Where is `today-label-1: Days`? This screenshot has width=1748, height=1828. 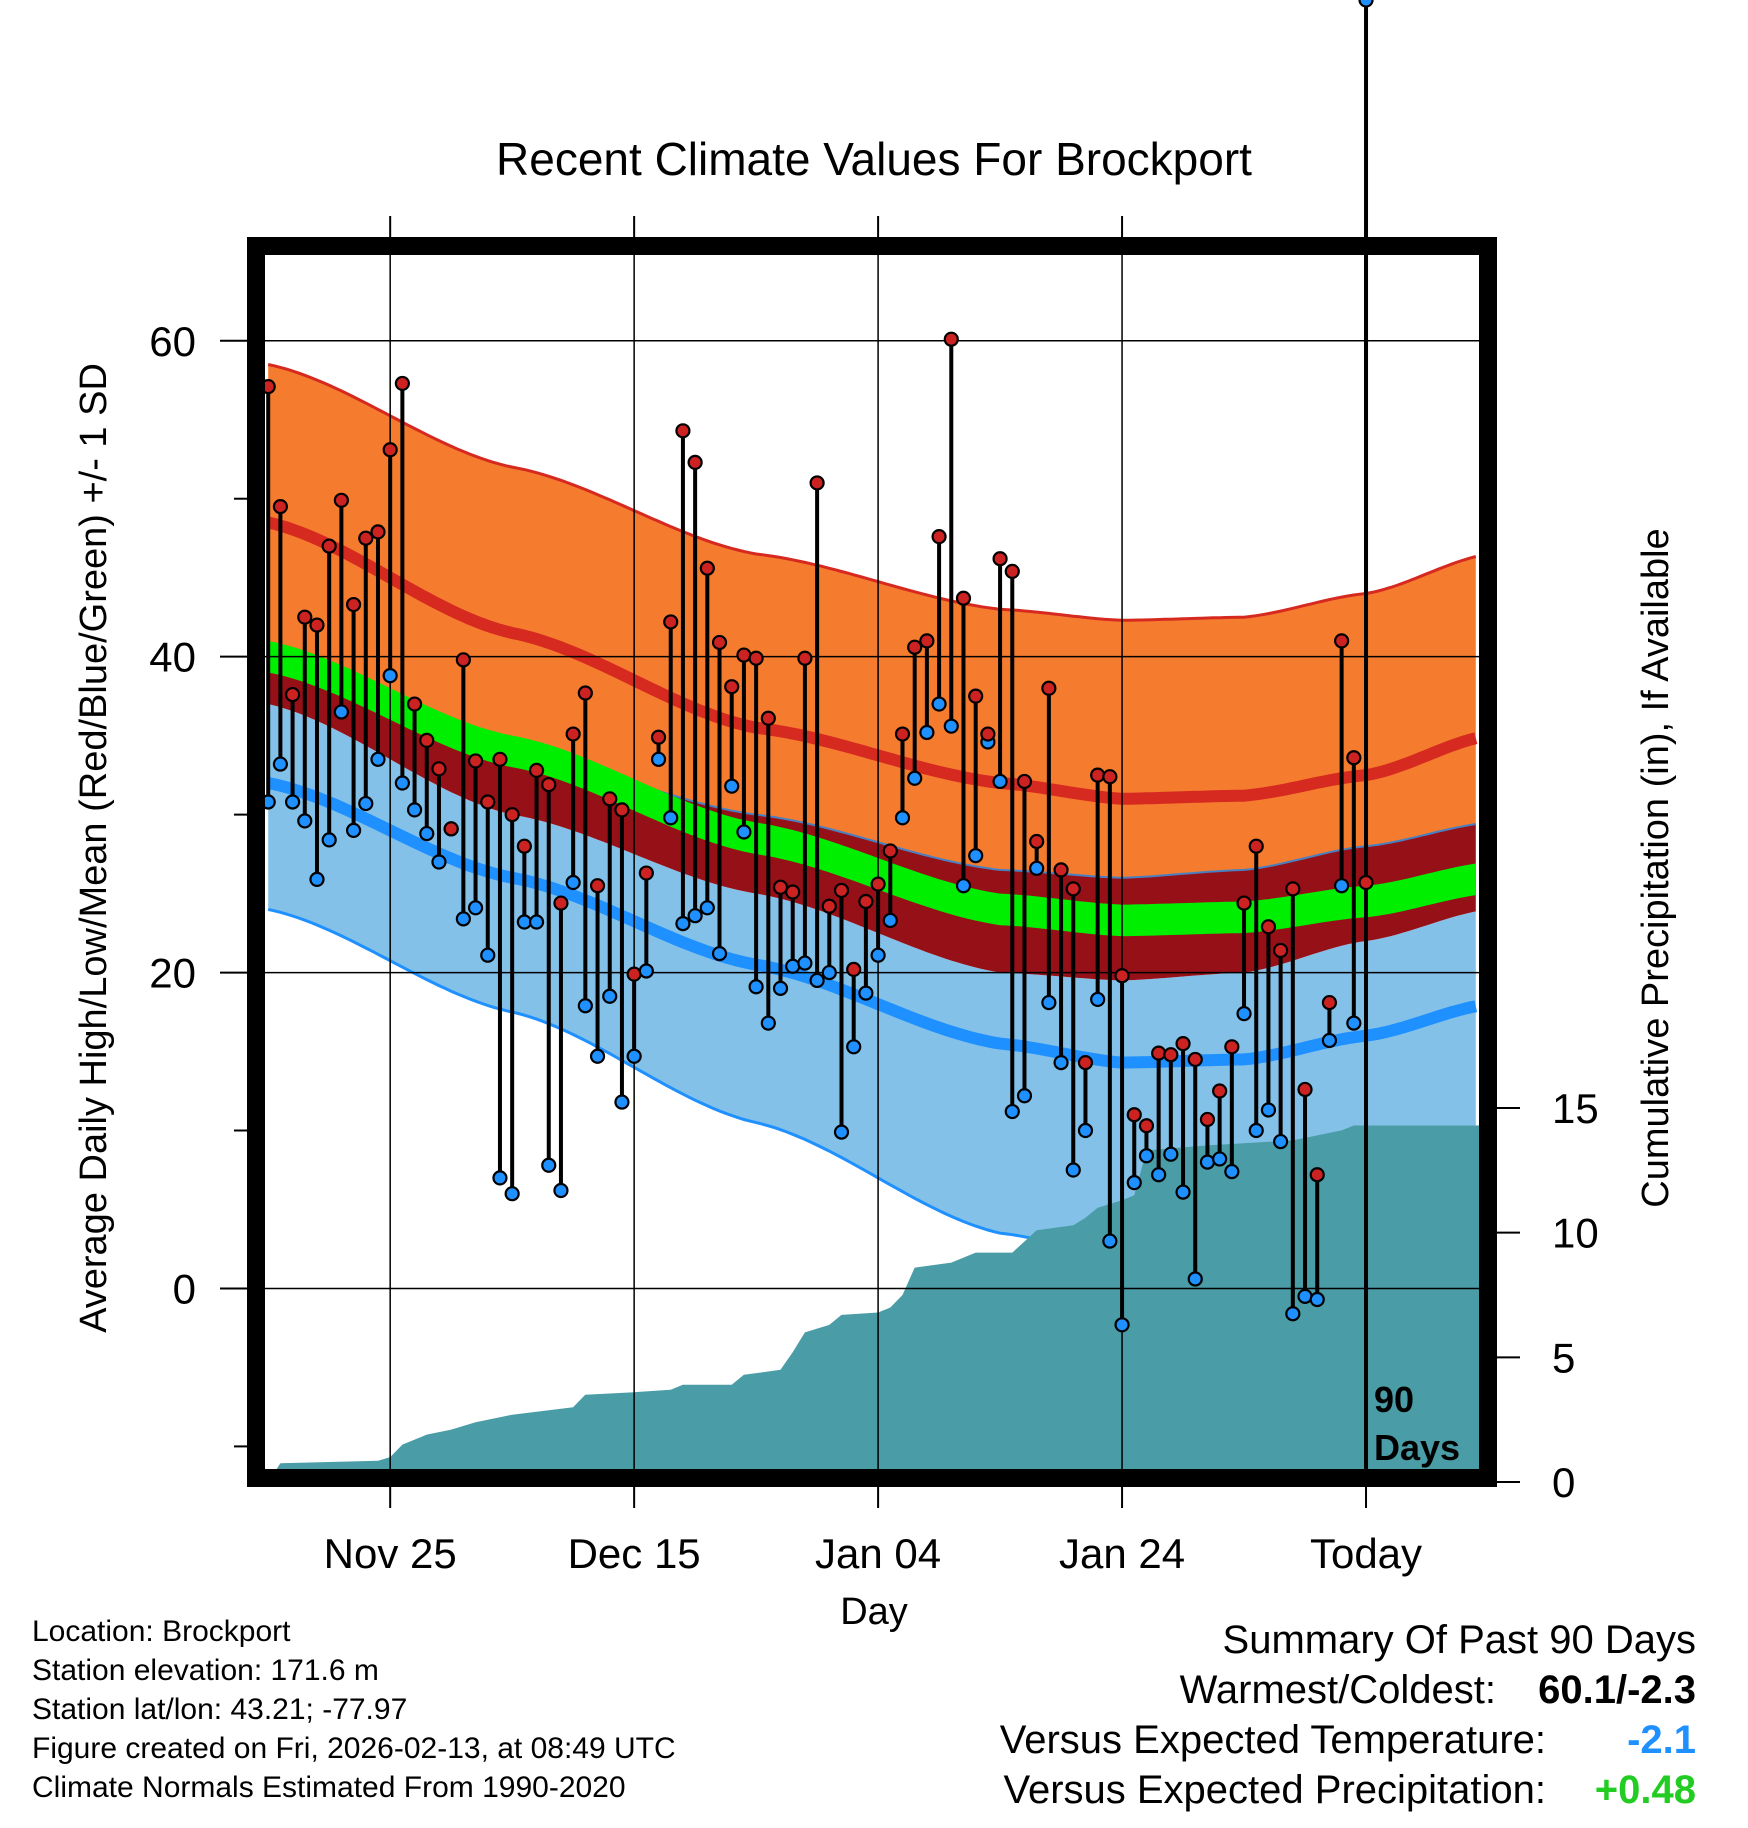
today-label-1: Days is located at coordinates (1417, 1447).